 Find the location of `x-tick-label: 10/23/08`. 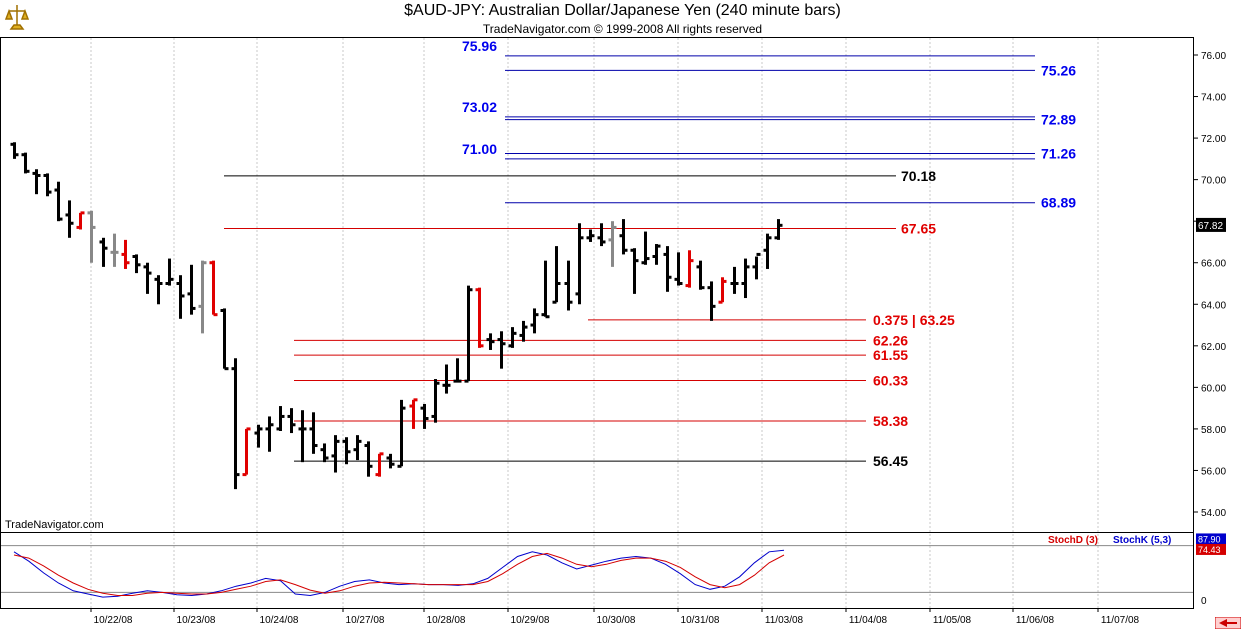

x-tick-label: 10/23/08 is located at coordinates (196, 620).